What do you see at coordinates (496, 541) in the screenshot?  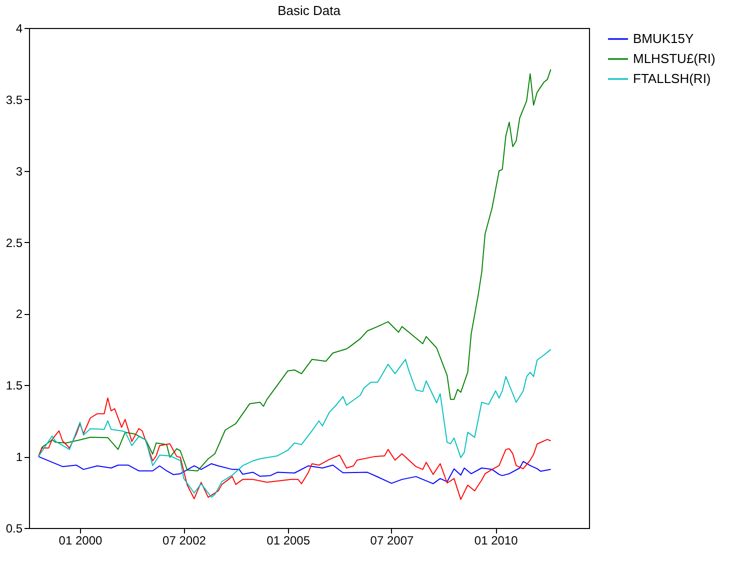 I see `x-tick-label: 01 2010` at bounding box center [496, 541].